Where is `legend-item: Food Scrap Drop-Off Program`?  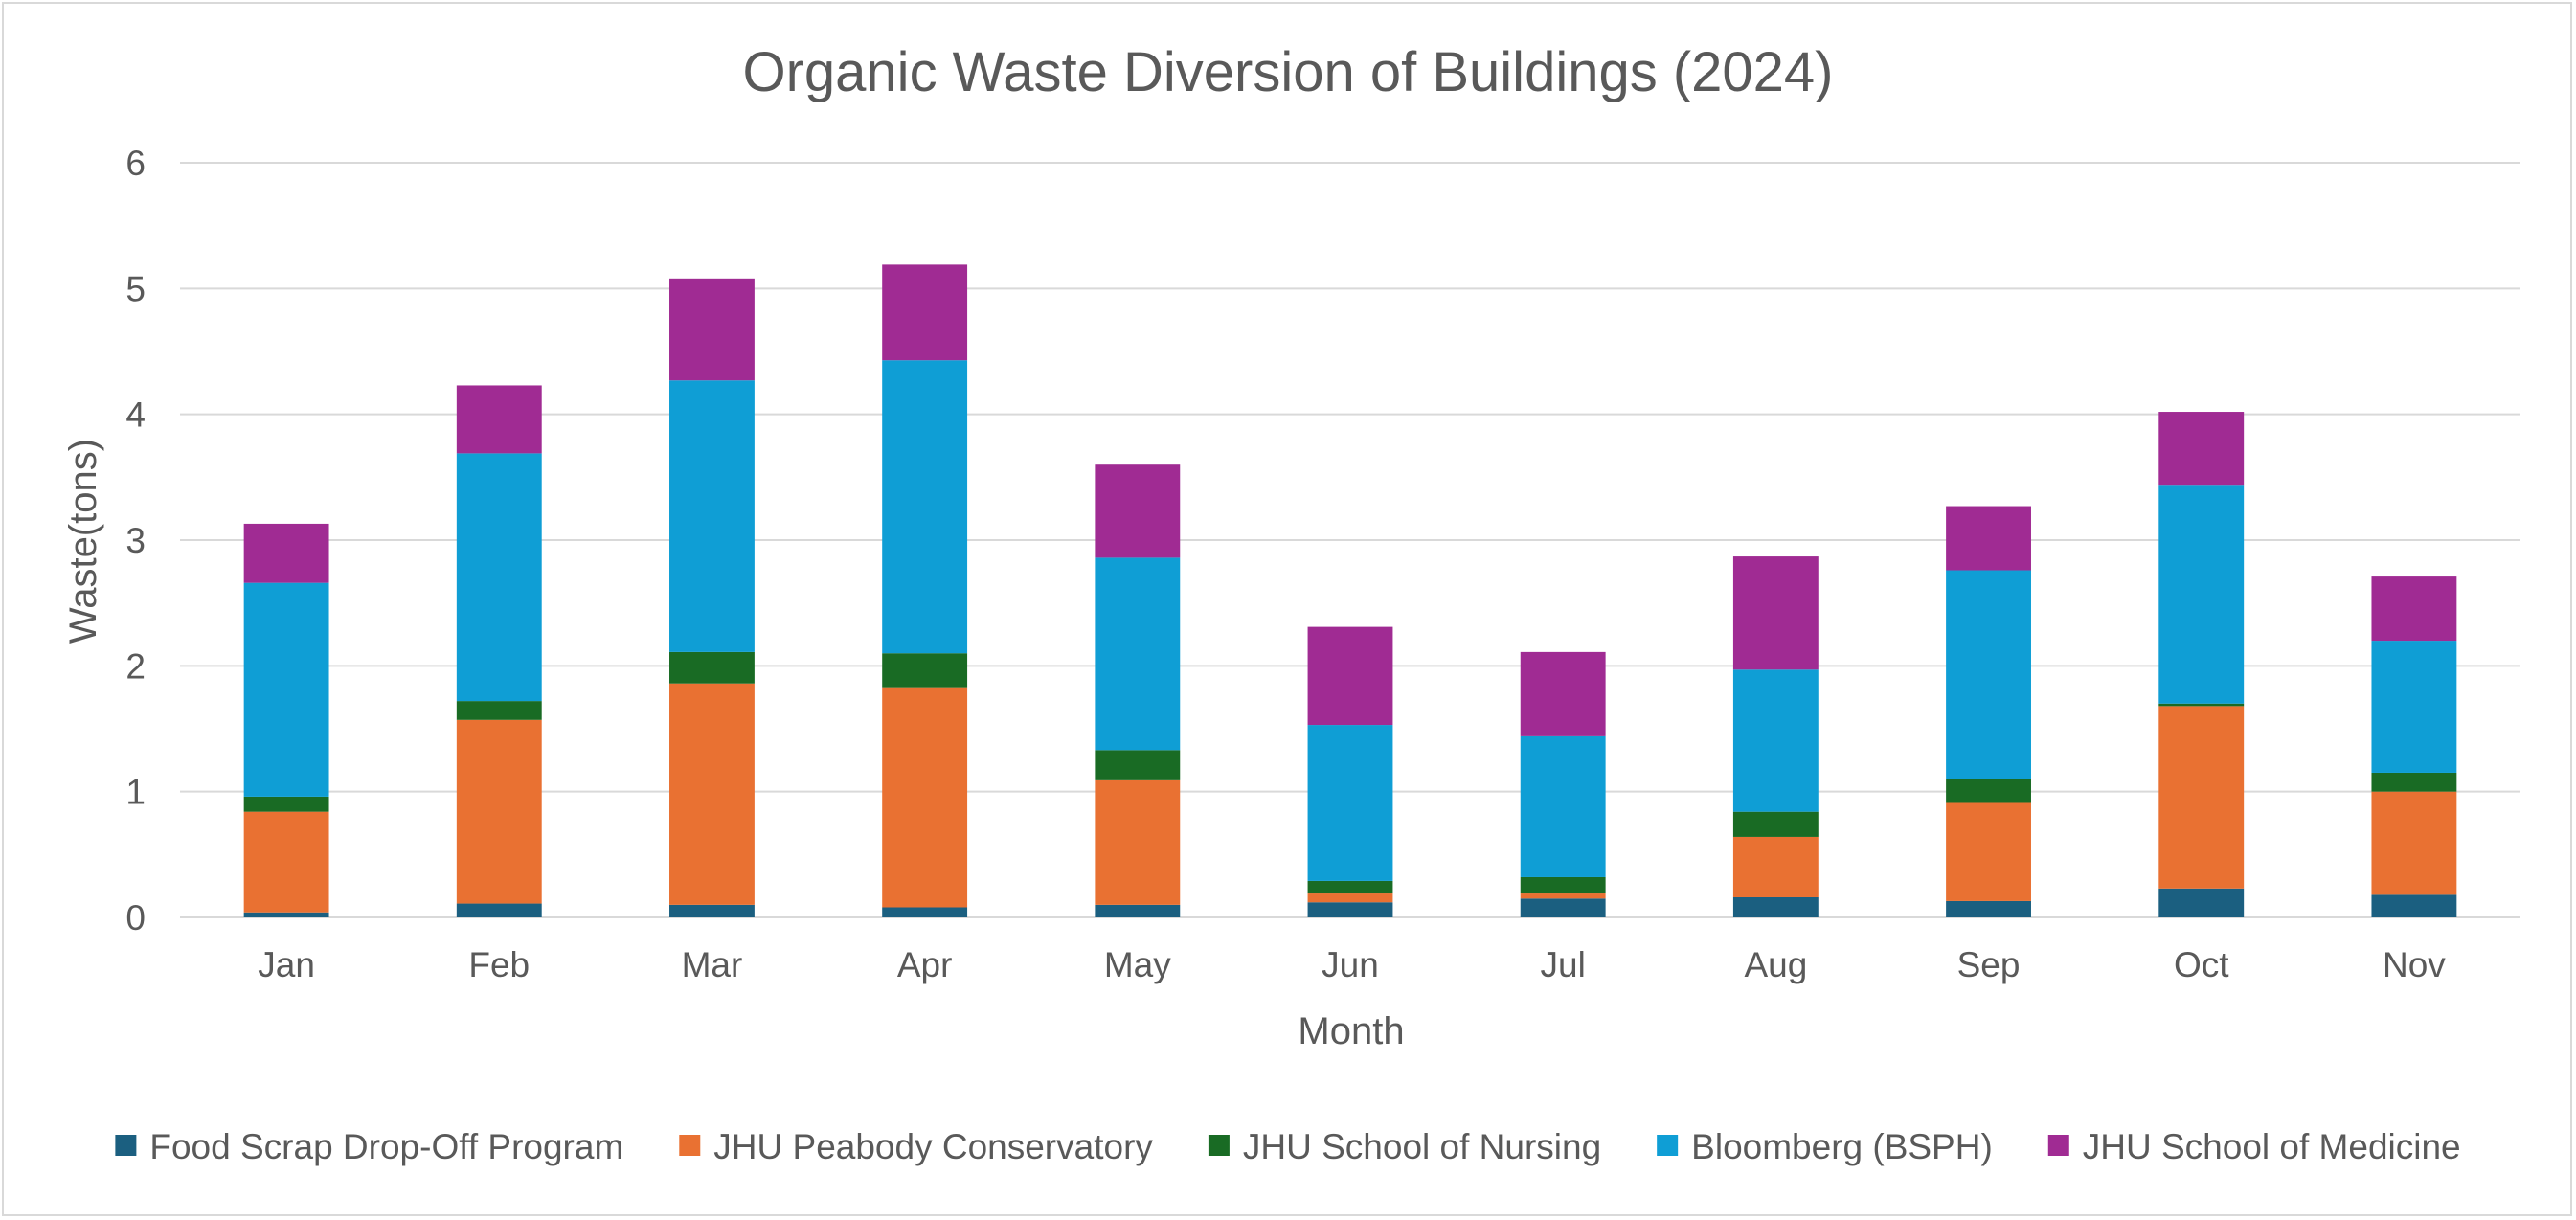 legend-item: Food Scrap Drop-Off Program is located at coordinates (369, 1146).